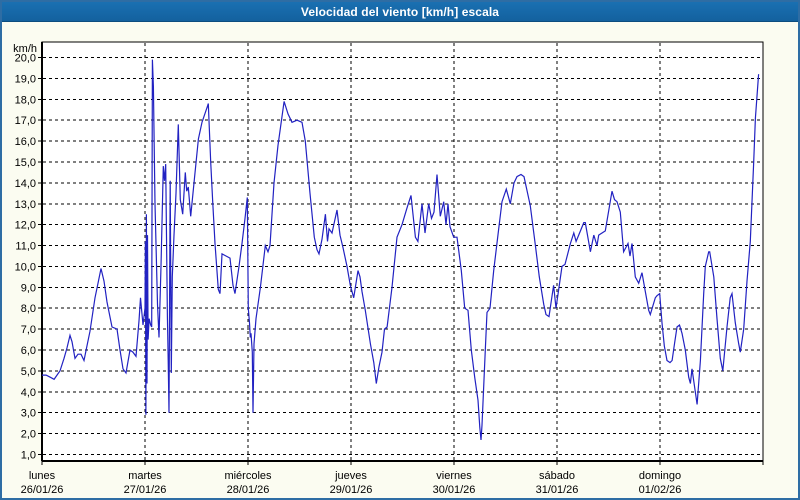 This screenshot has height=500, width=800. What do you see at coordinates (25, 79) in the screenshot?
I see `y-tick-label: 19,0` at bounding box center [25, 79].